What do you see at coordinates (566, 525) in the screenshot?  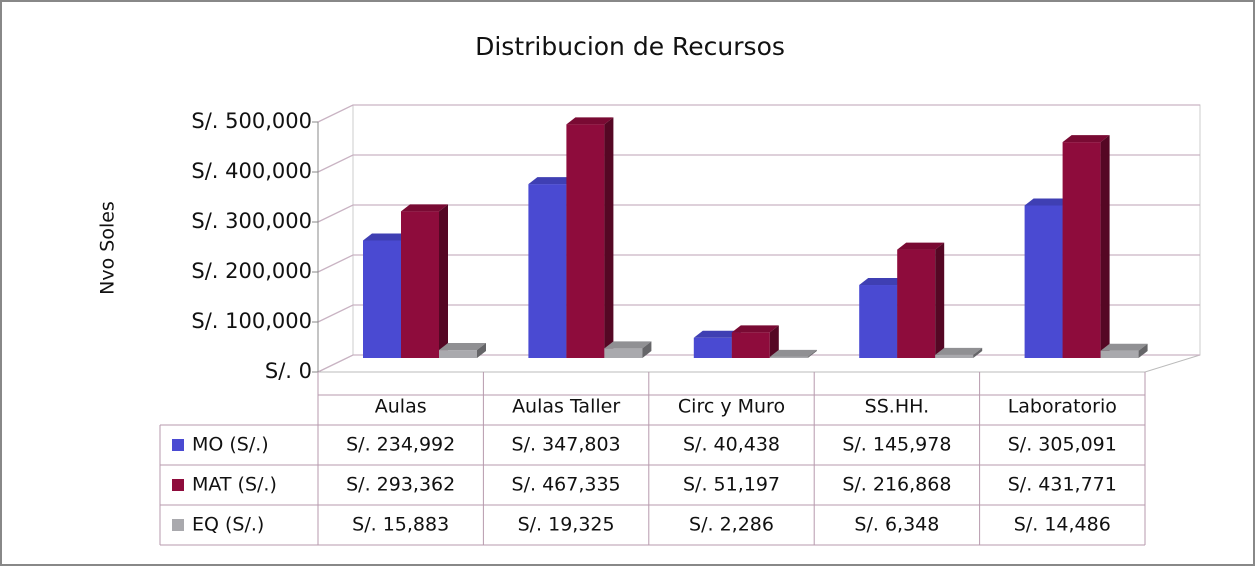 I see `table-value: S/. 19,325` at bounding box center [566, 525].